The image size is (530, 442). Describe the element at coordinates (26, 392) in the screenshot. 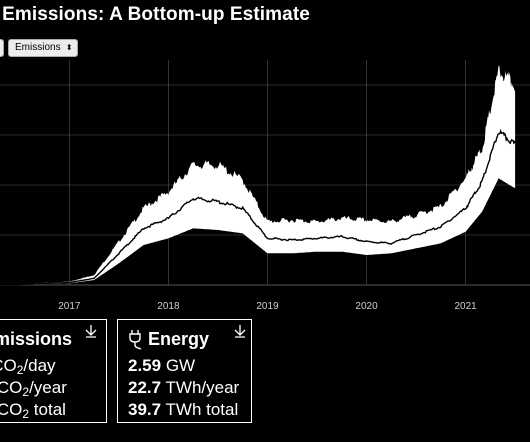

I see `emissions-year-sub: 2` at that location.